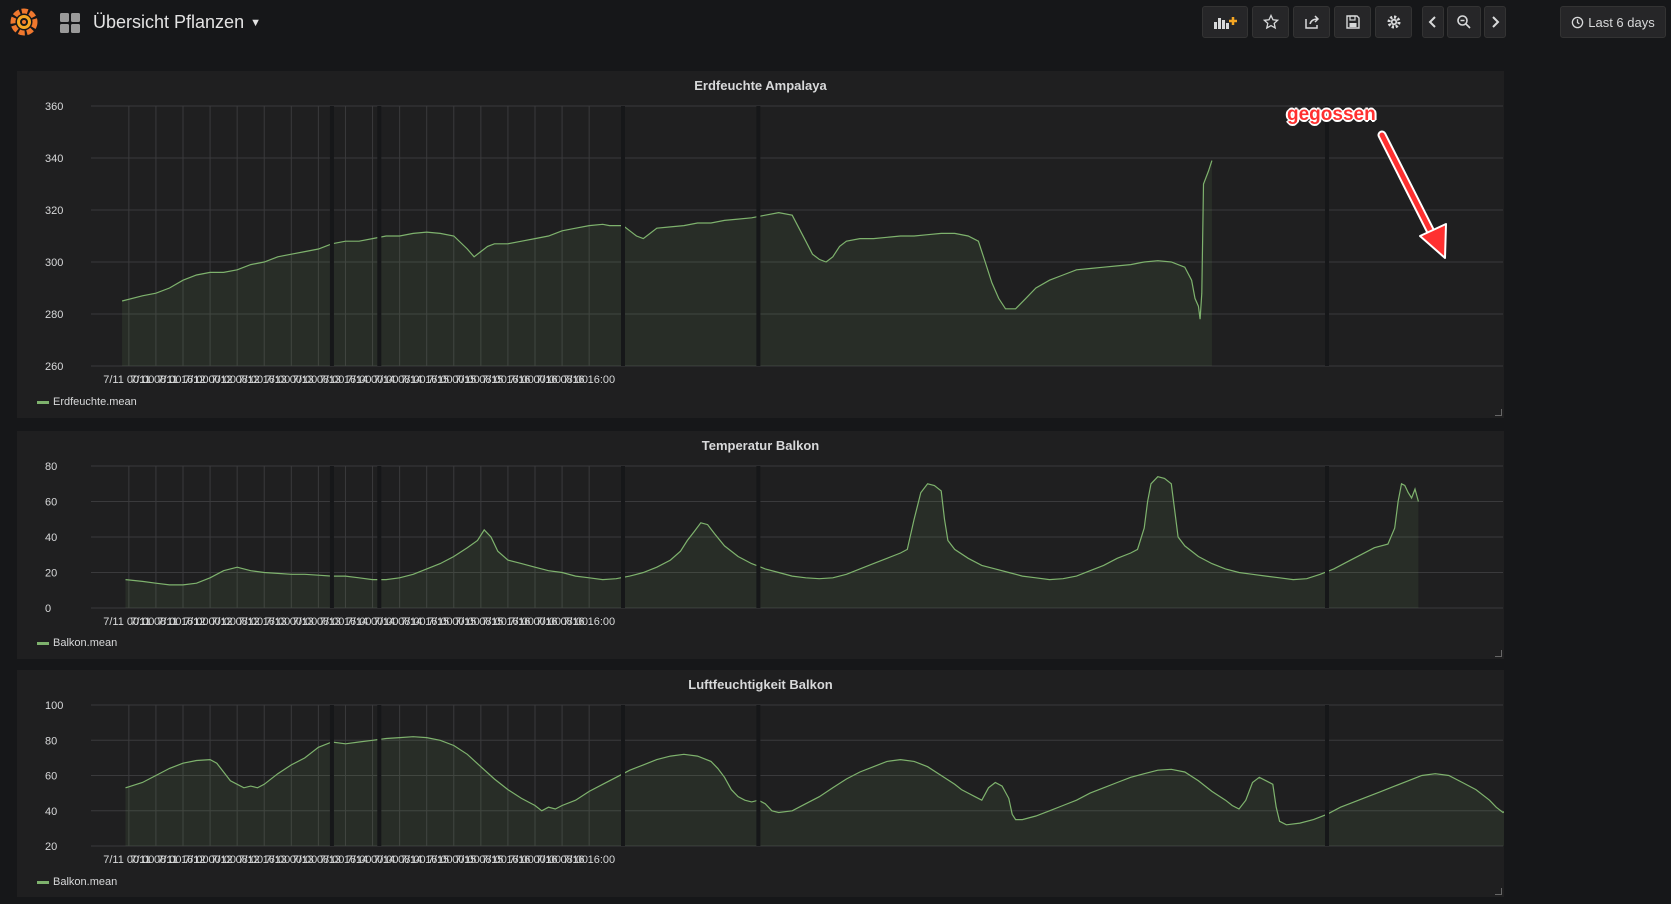  What do you see at coordinates (51, 503) in the screenshot?
I see `y-tick-label: 60` at bounding box center [51, 503].